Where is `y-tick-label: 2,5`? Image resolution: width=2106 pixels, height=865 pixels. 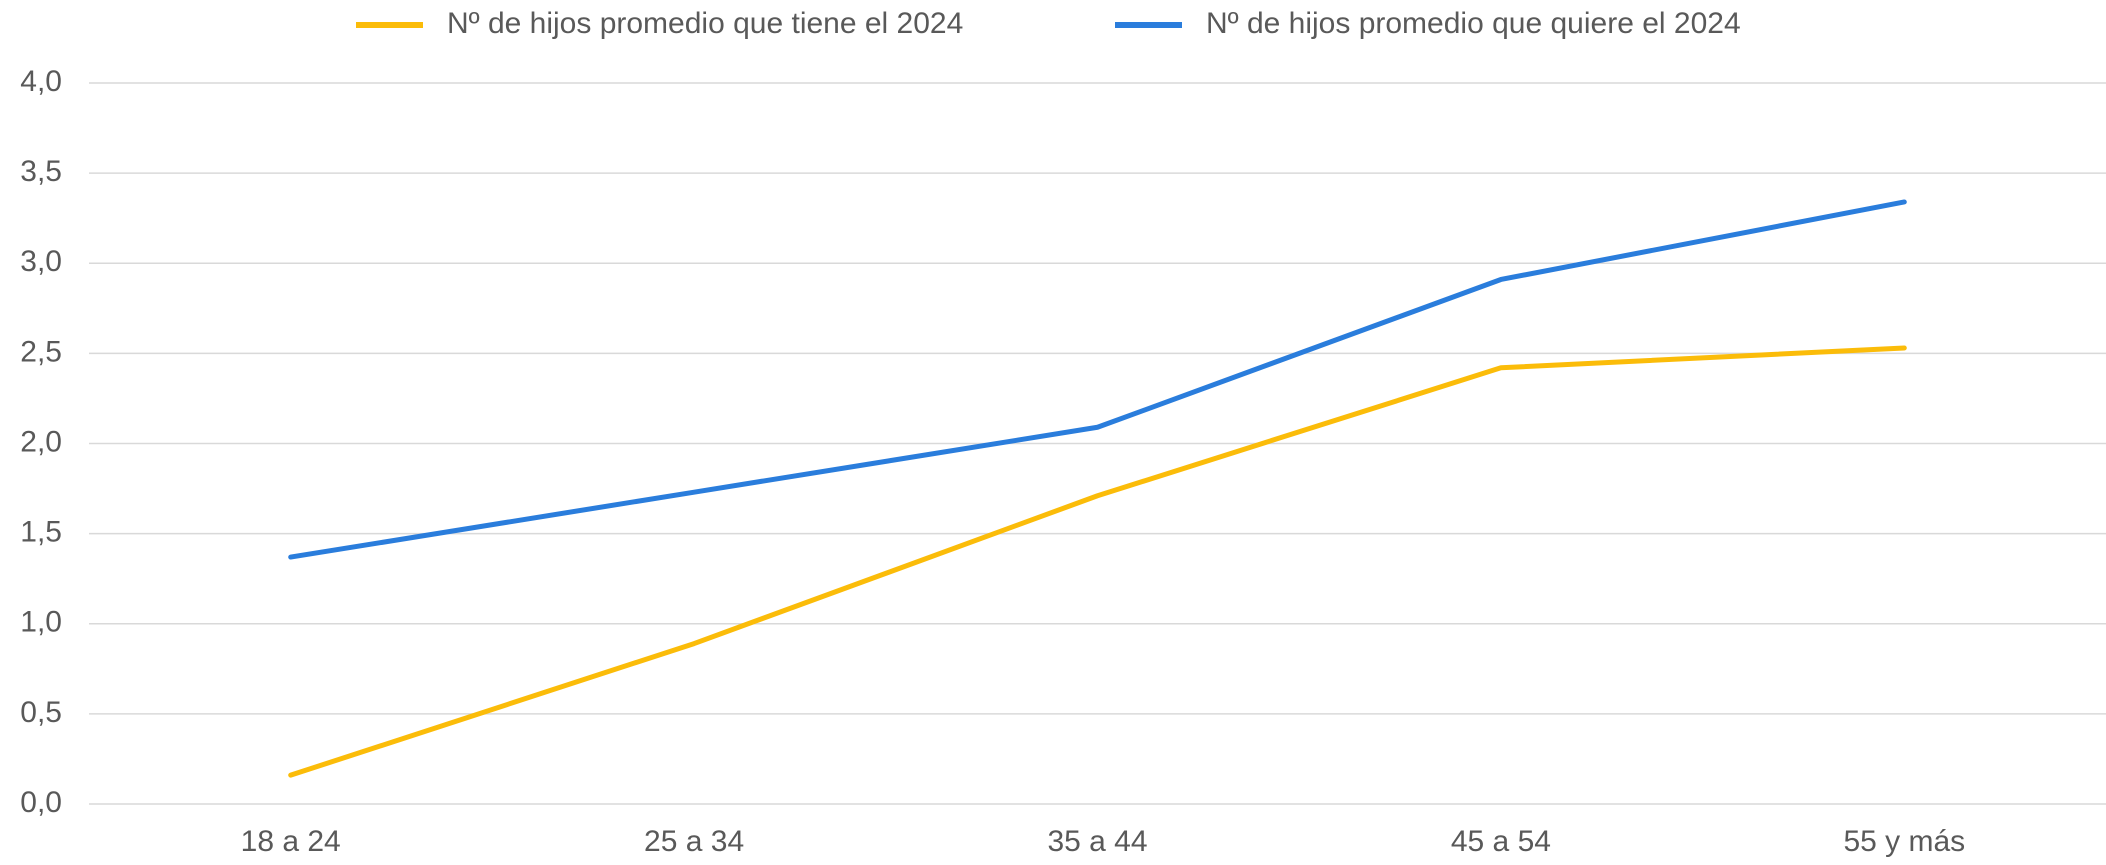
y-tick-label: 2,5 is located at coordinates (41, 351).